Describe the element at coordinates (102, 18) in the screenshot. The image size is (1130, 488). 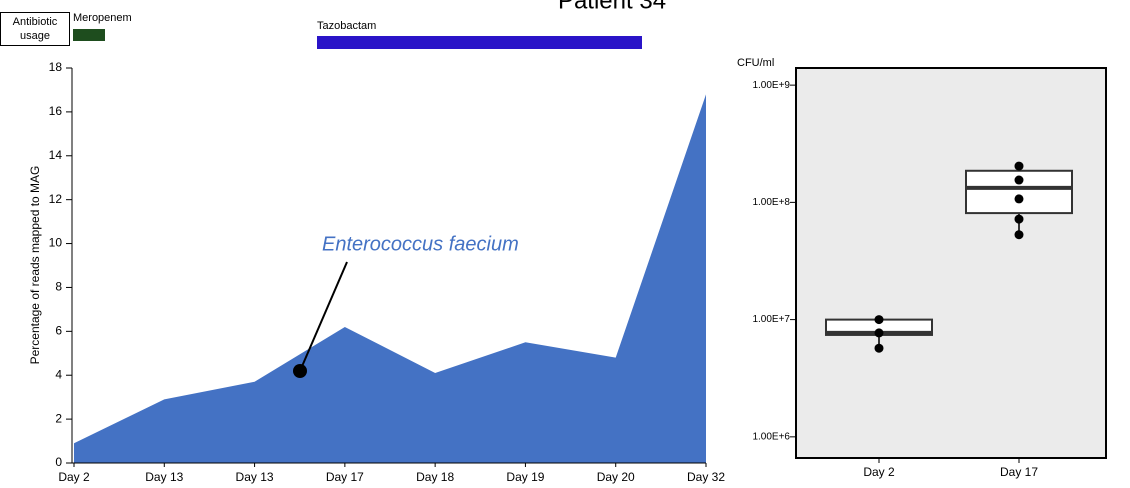
I see `antibiotic-label: Meropenem` at that location.